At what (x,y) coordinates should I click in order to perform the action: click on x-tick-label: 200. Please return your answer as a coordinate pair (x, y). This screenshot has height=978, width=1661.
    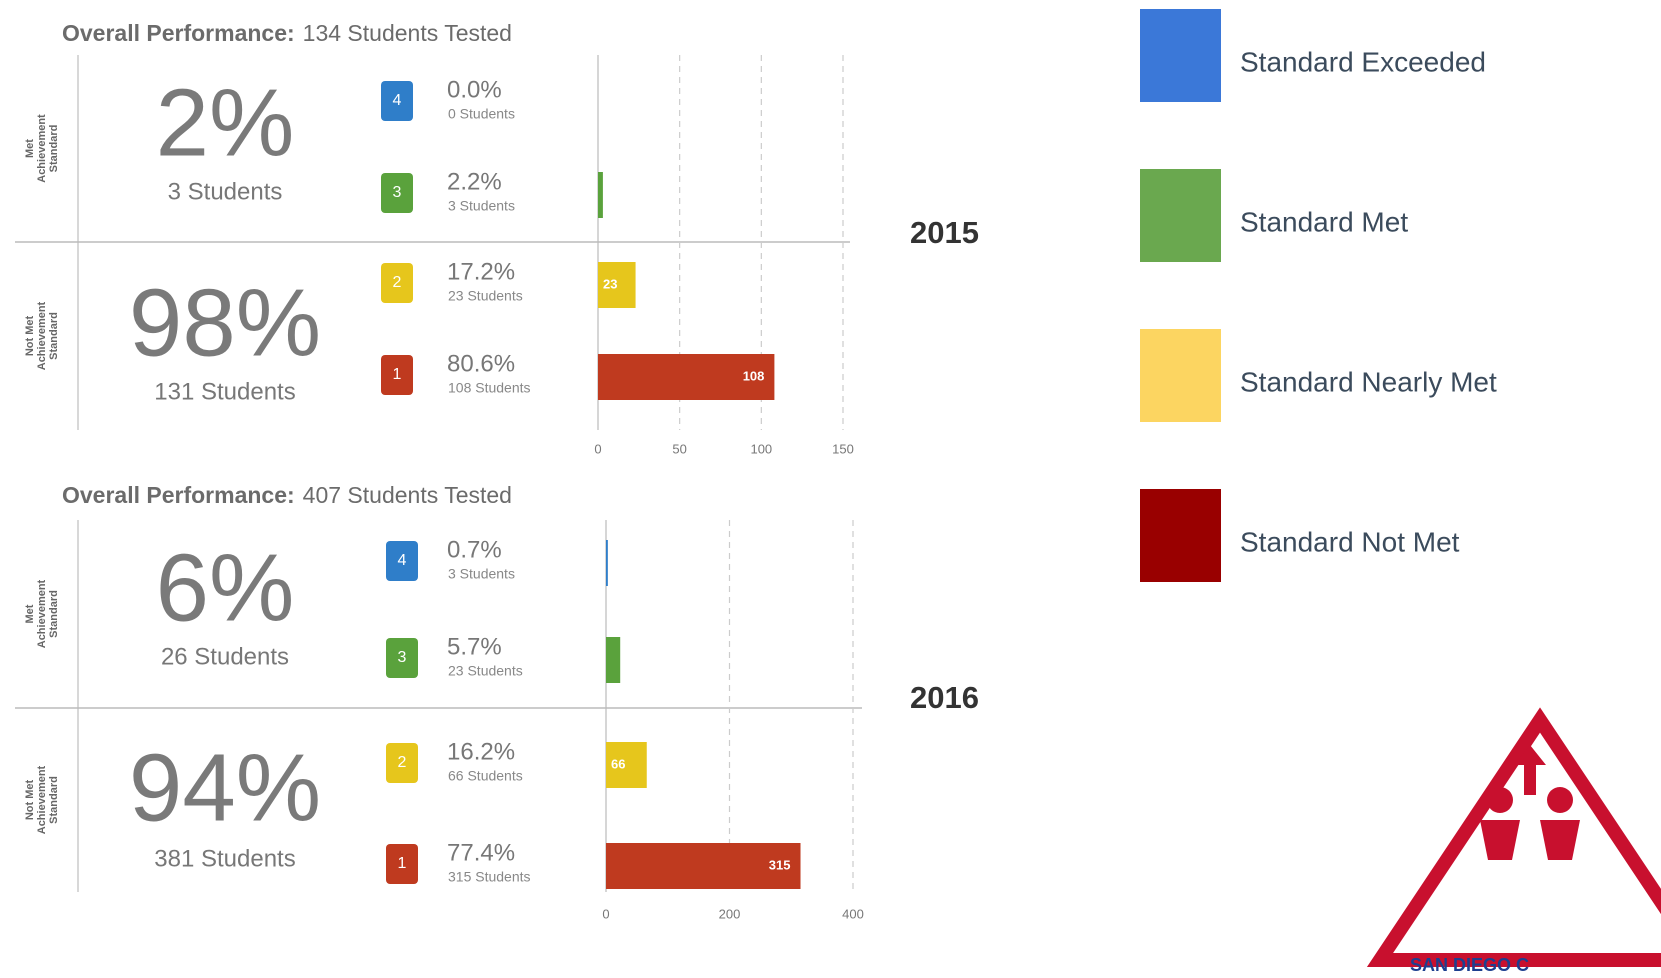
    Looking at the image, I should click on (730, 913).